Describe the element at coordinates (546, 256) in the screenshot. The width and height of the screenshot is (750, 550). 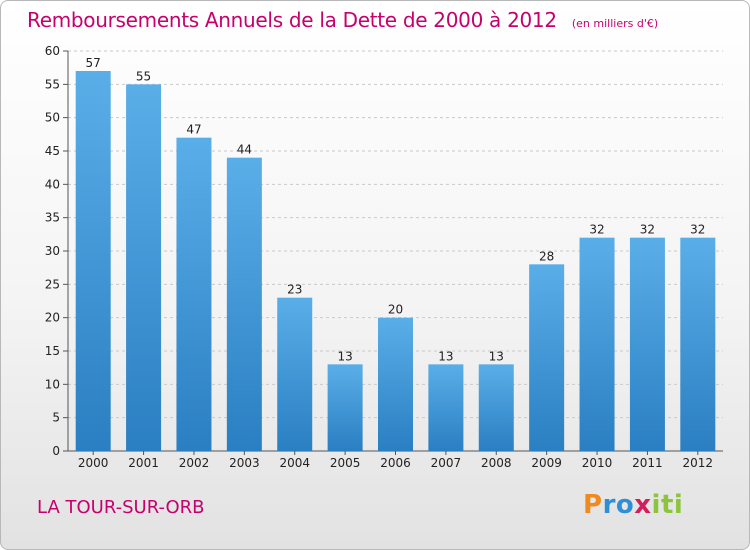
I see `value-label-2009: 28` at that location.